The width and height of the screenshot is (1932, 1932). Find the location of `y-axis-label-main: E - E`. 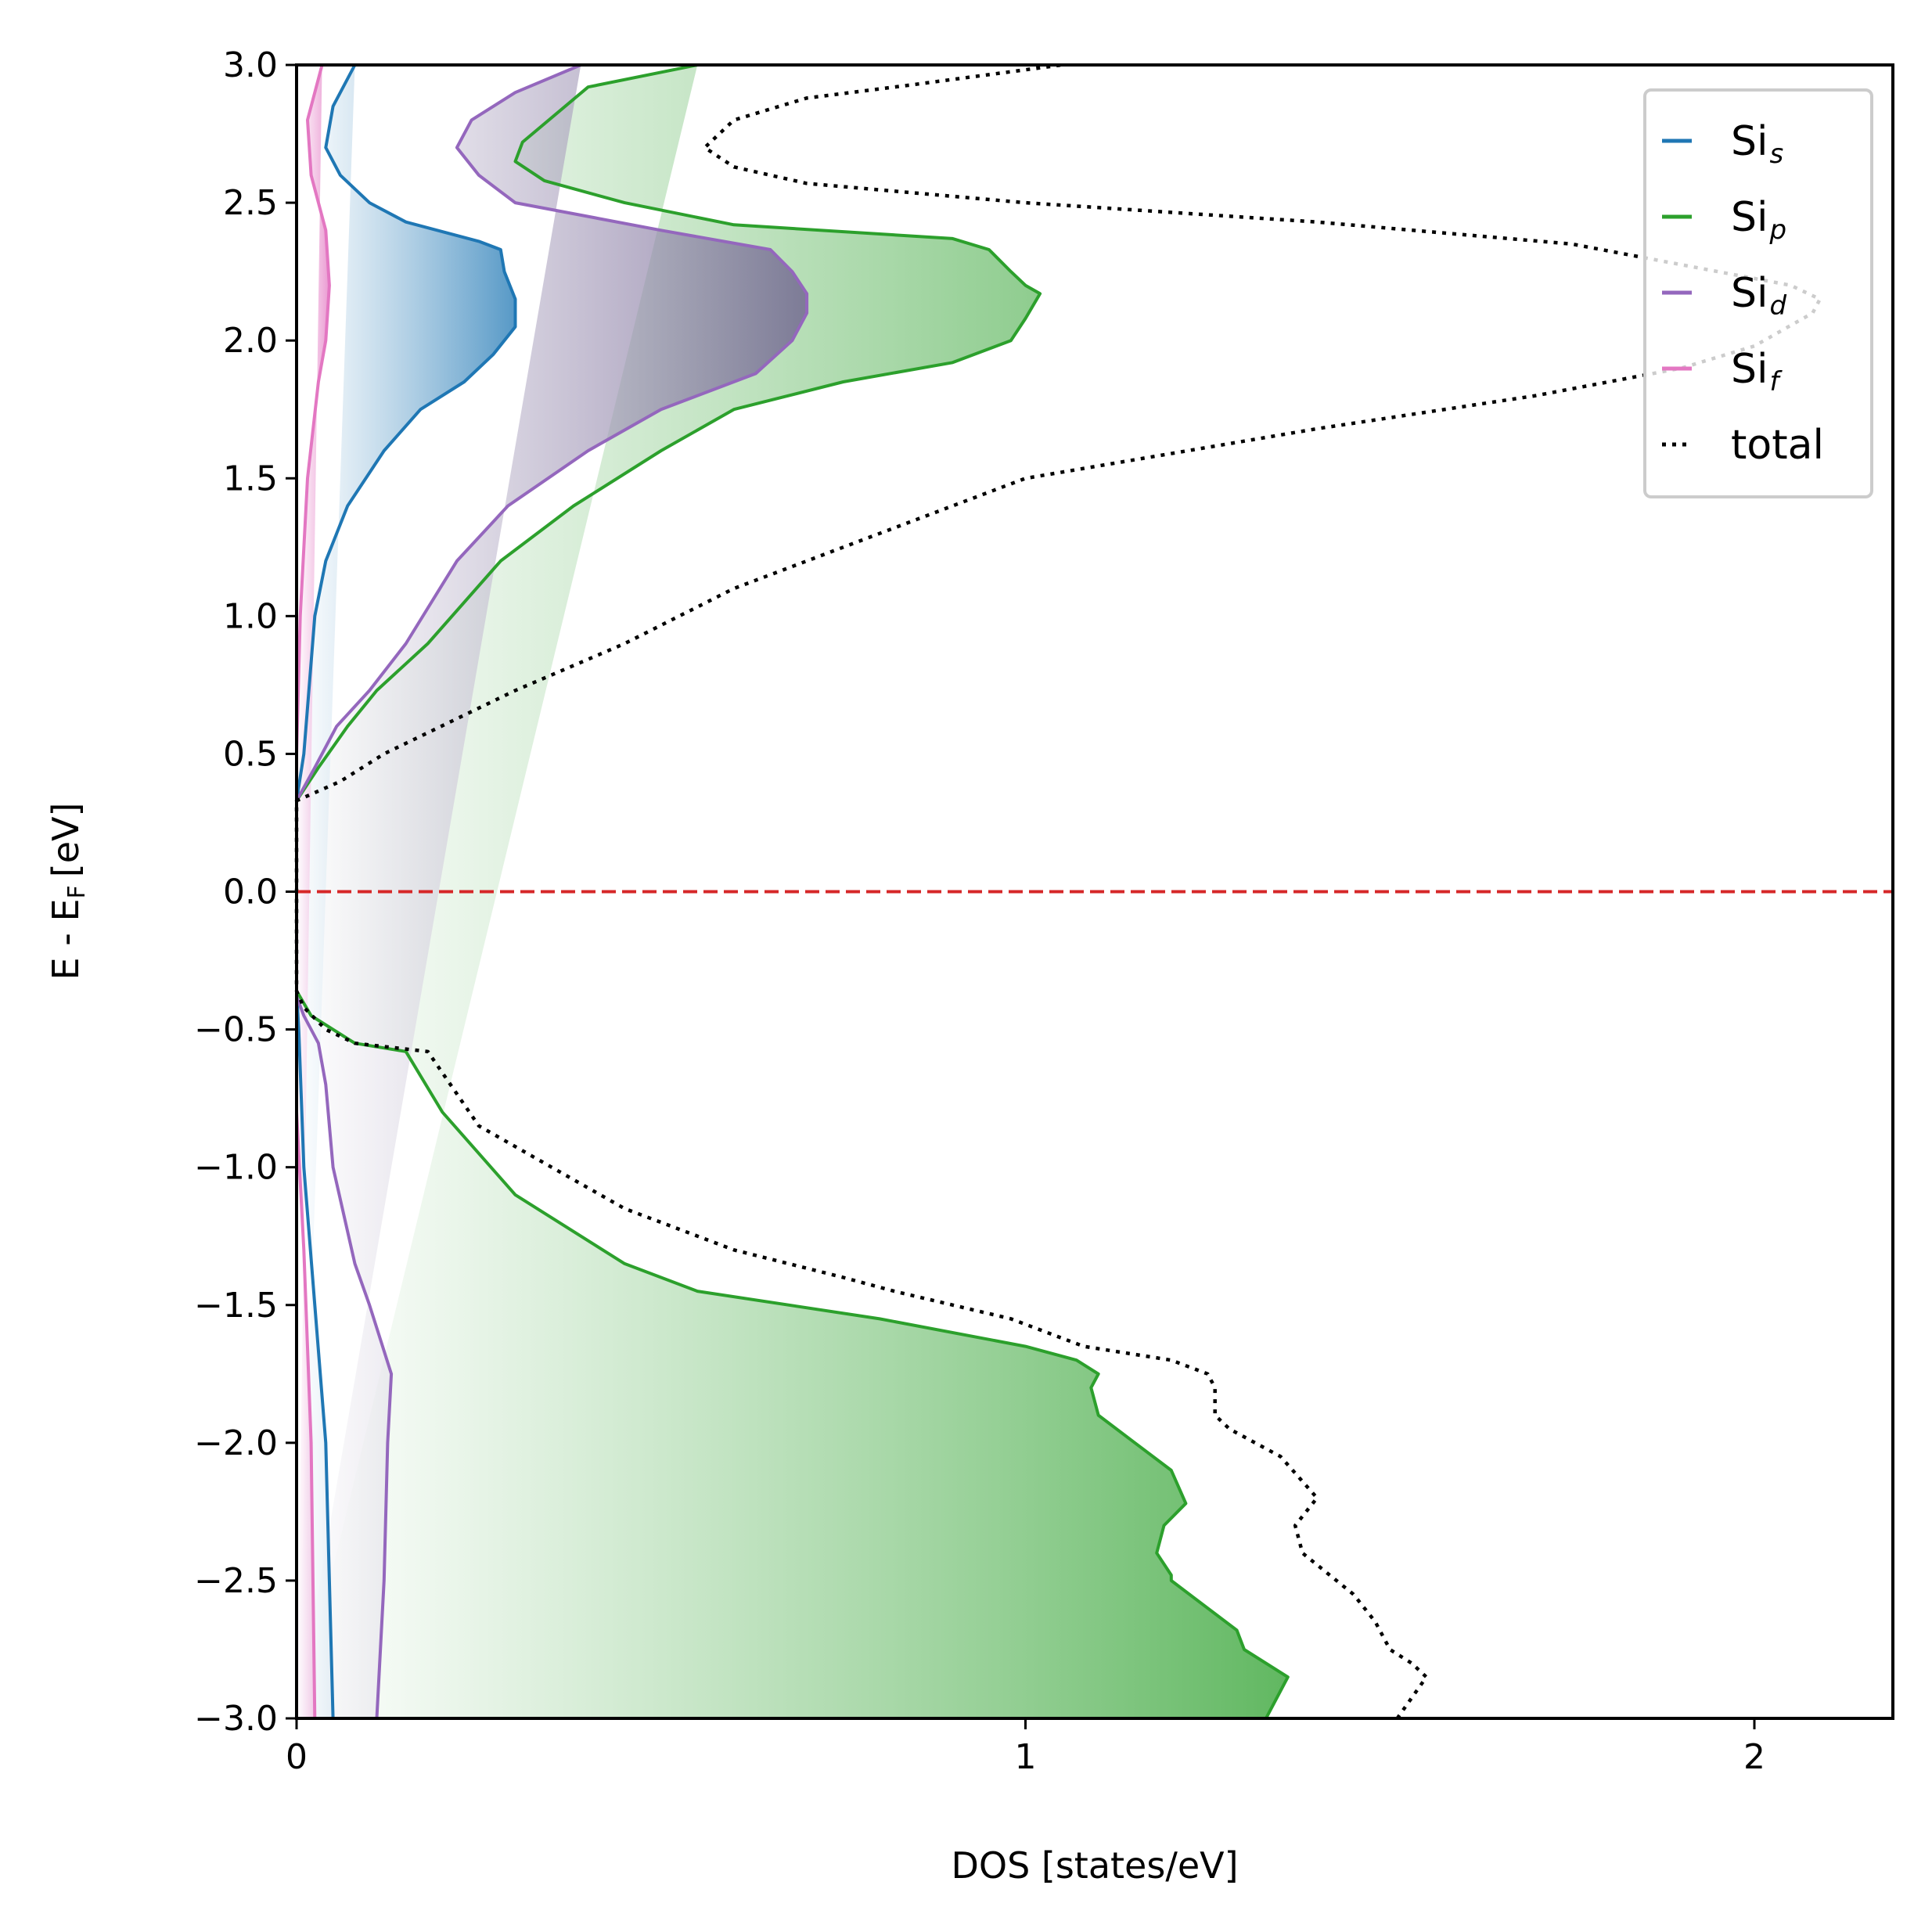

y-axis-label-main: E - E is located at coordinates (66, 939).